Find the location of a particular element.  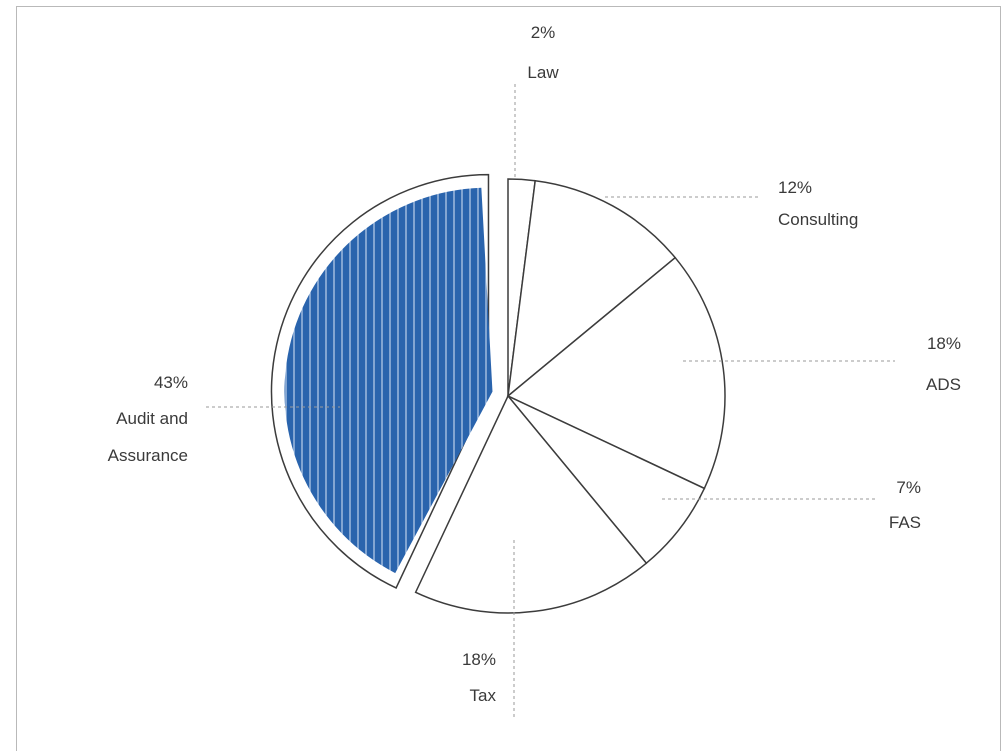

label-fas-percent: 7% is located at coordinates (908, 487).